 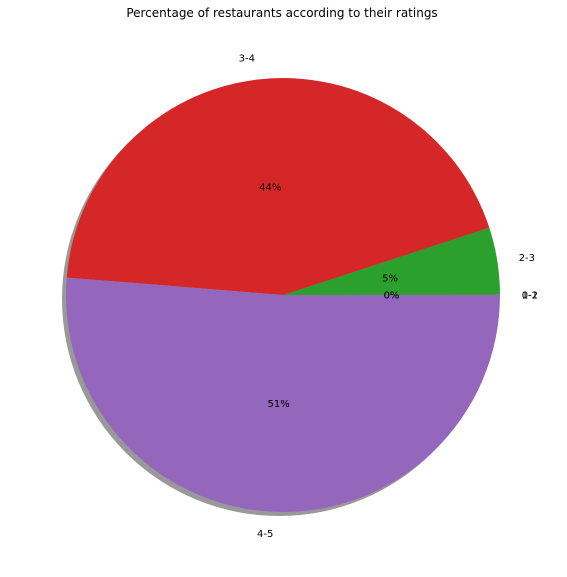 I want to click on pie-category-label-2-3: 2-3, so click(x=527, y=258).